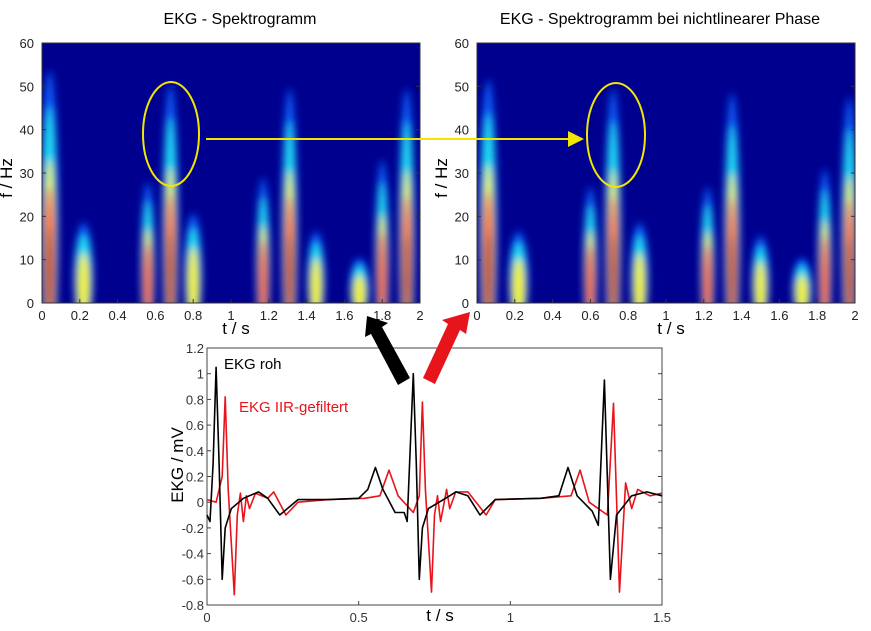  What do you see at coordinates (195, 425) in the screenshot?
I see `y-tick-label: 0.6` at bounding box center [195, 425].